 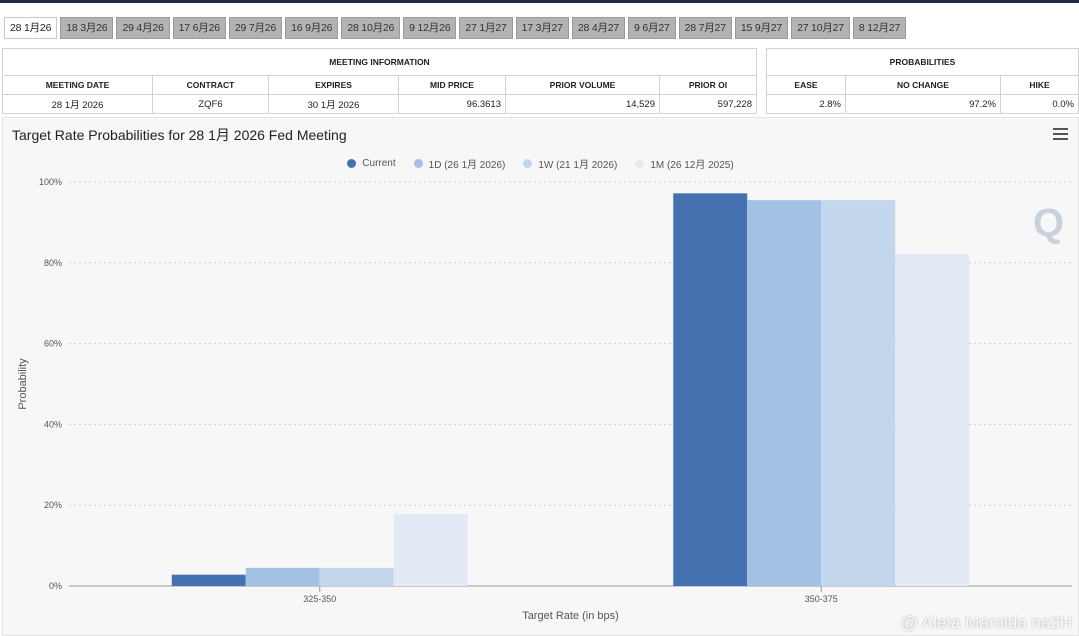 What do you see at coordinates (923, 85) in the screenshot?
I see `col-no-change: NO CHANGE` at bounding box center [923, 85].